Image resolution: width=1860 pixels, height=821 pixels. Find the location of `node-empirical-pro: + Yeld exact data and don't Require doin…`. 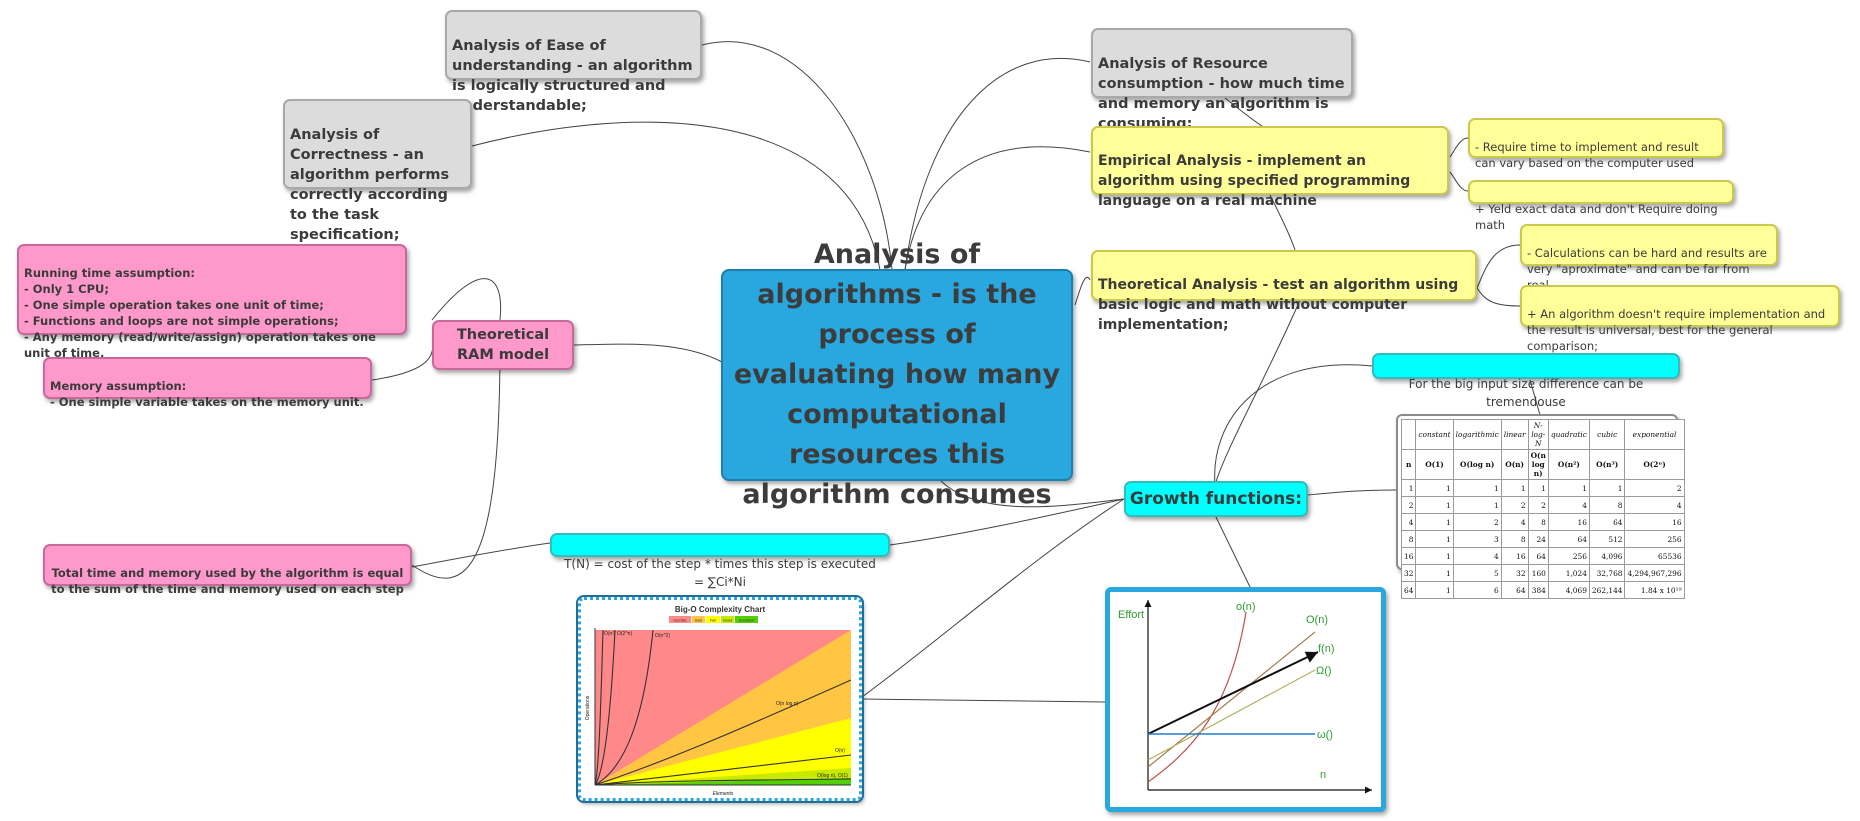

node-empirical-pro: + Yeld exact data and don't Require doin… is located at coordinates (1601, 206).